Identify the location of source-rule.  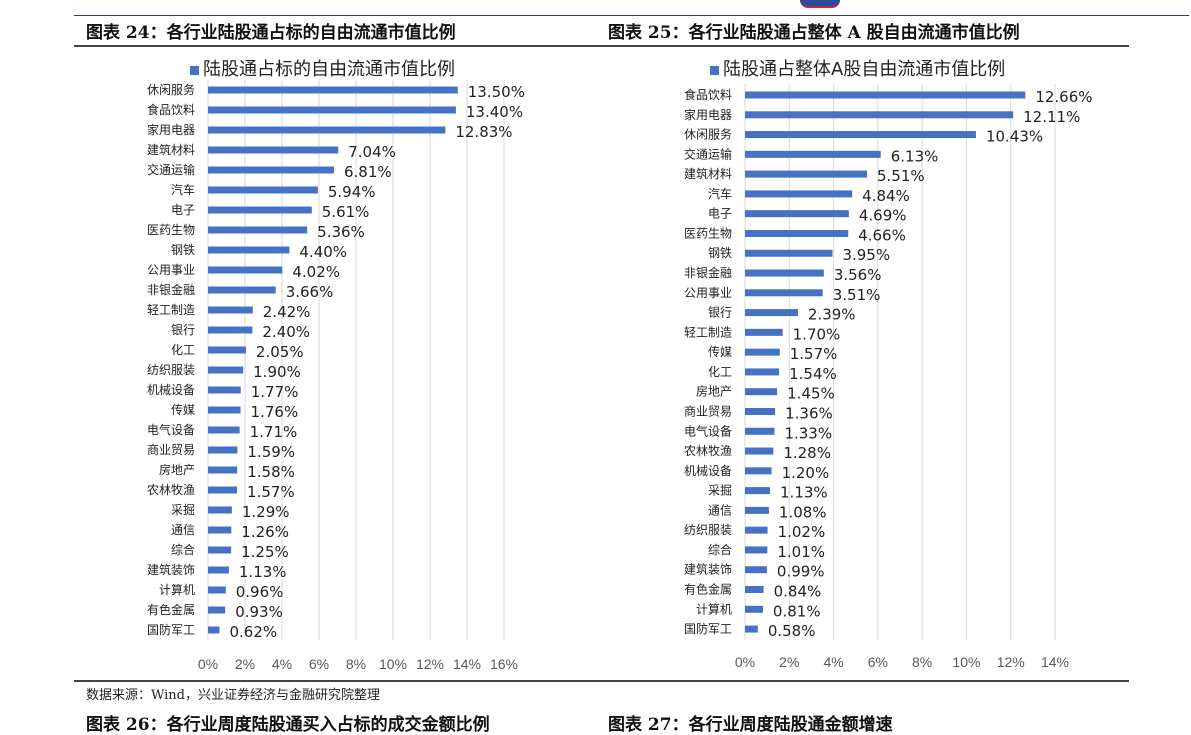
(601, 681).